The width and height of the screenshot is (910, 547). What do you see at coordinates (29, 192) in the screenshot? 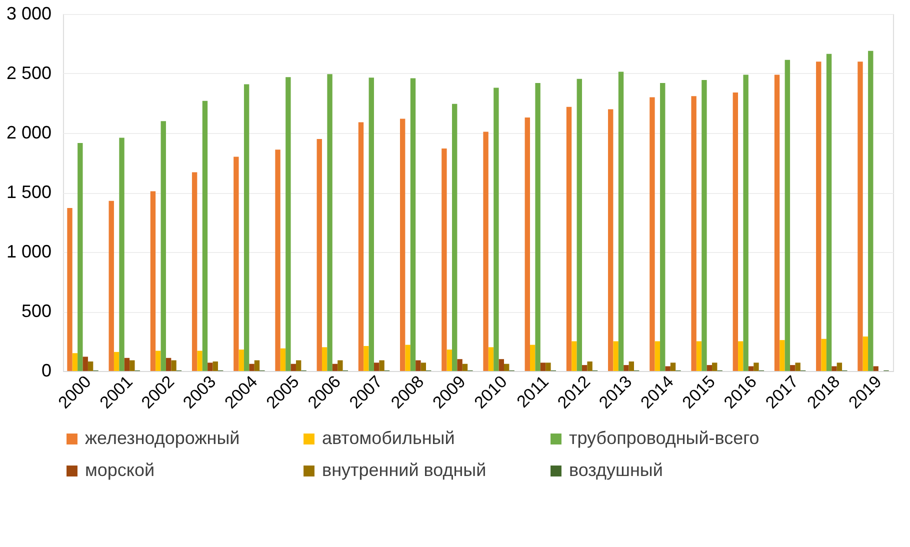
I see `y-tick-label: 1 500` at bounding box center [29, 192].